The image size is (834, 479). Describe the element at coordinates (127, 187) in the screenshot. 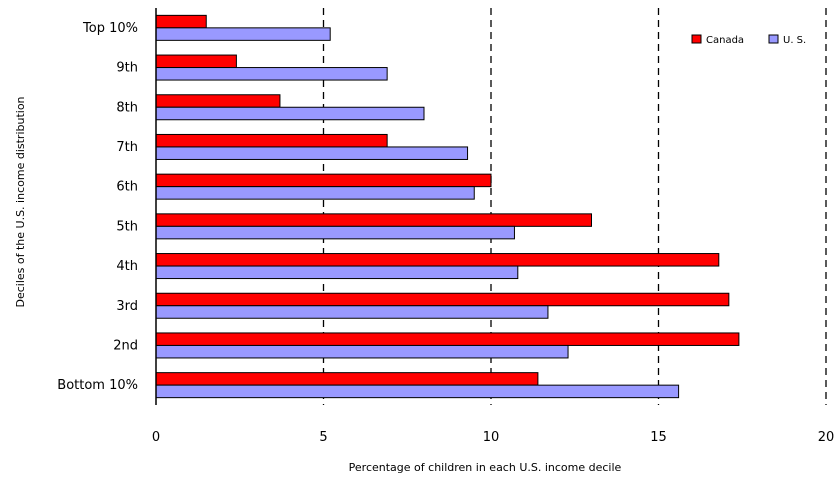

I see `category-label: 6th` at that location.